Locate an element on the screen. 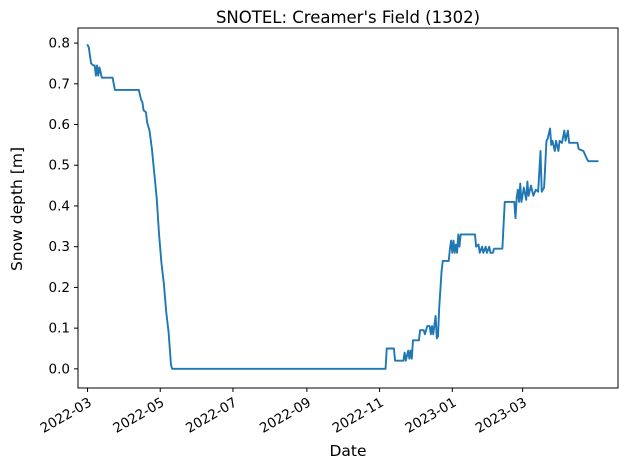 This screenshot has height=470, width=630. x-tick-label: 2022-07 is located at coordinates (211, 416).